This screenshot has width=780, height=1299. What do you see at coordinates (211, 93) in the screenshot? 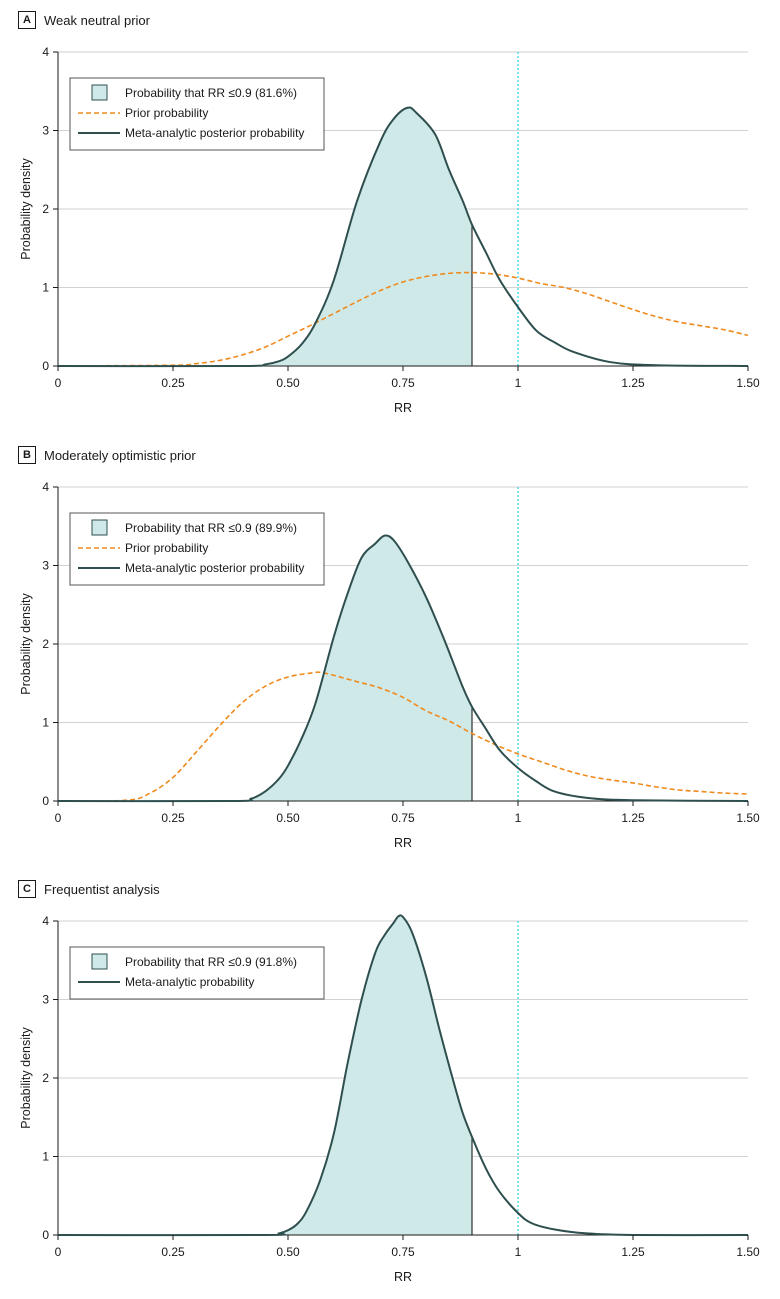
I see `legend-label: Probability that RR ≤0.9 (81.6%)` at bounding box center [211, 93].